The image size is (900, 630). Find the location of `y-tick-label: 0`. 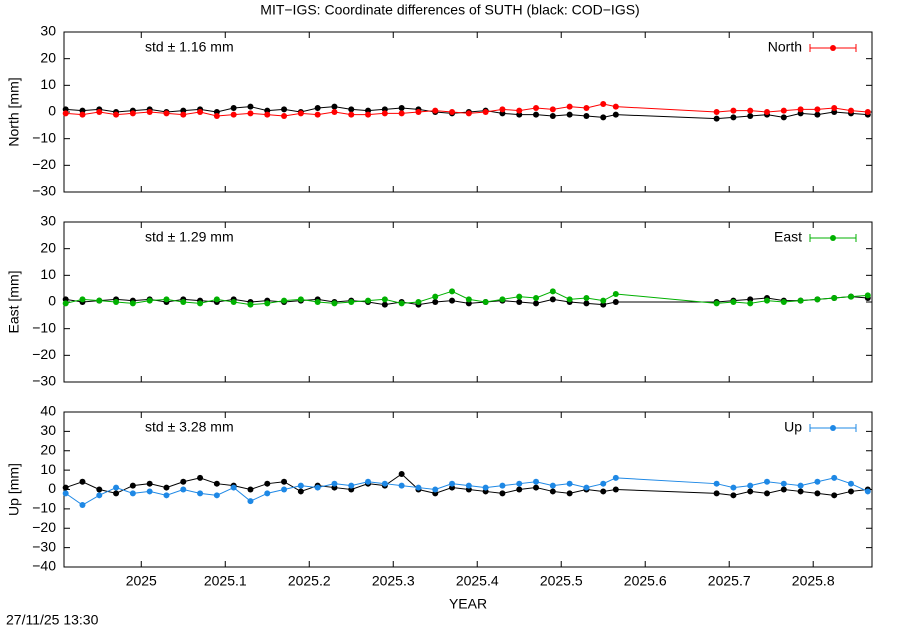

y-tick-label: 0 is located at coordinates (52, 111).